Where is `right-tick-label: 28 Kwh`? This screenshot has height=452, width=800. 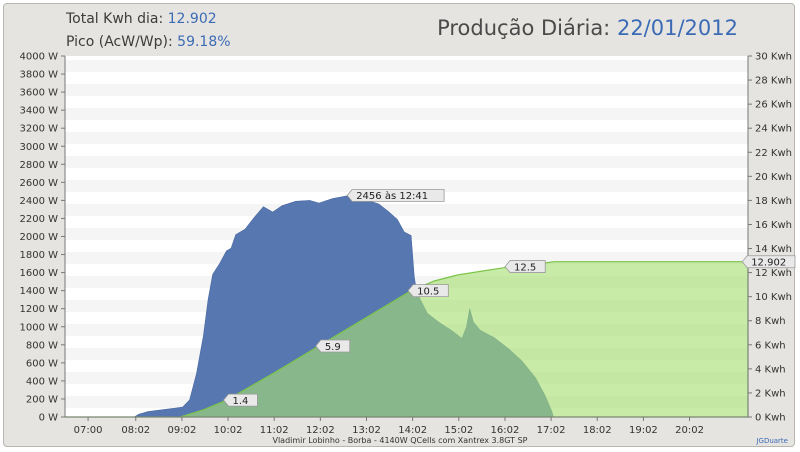
right-tick-label: 28 Kwh is located at coordinates (773, 81).